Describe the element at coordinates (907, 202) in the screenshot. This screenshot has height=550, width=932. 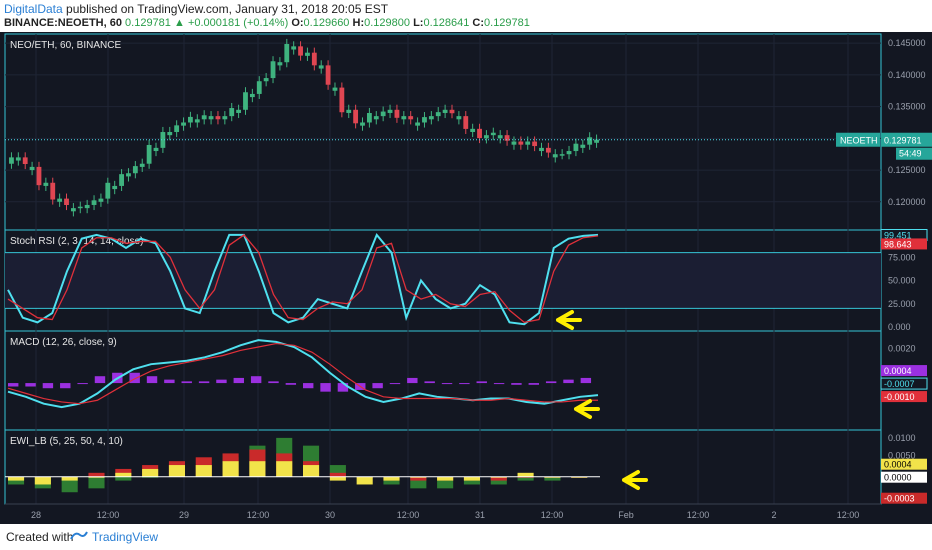
I see `y-tick-label: 0.120000` at that location.